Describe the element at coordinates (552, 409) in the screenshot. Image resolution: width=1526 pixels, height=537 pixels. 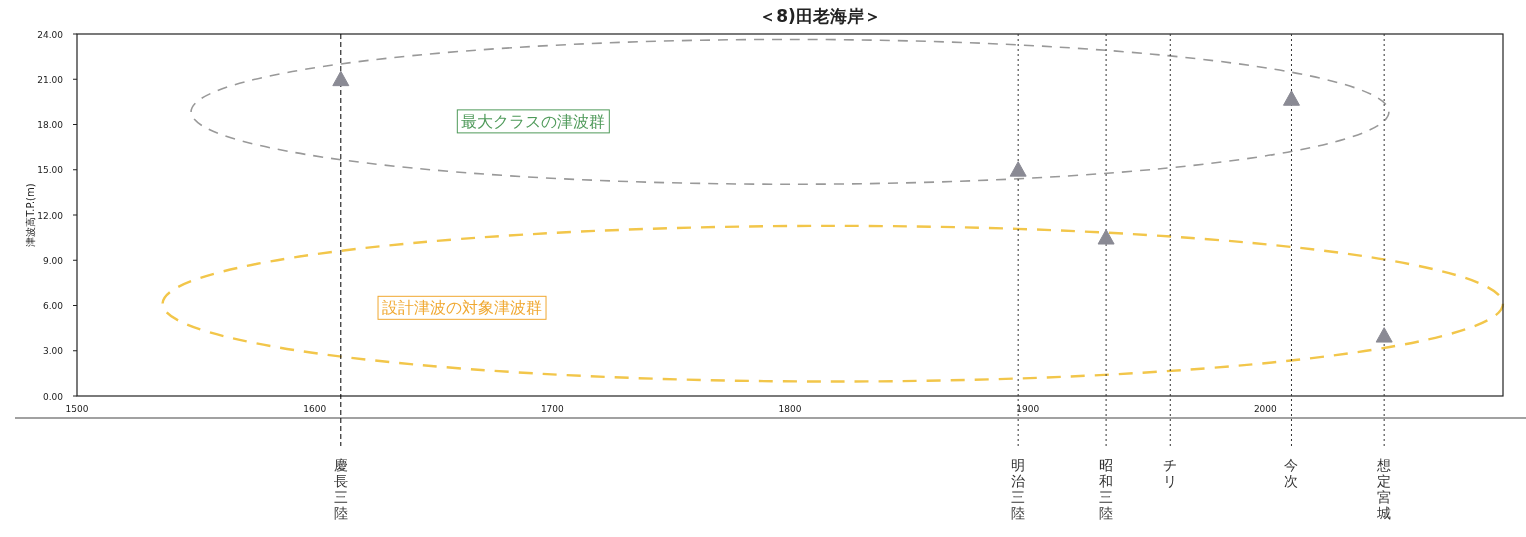
I see `x-tick-label: 1700` at that location.